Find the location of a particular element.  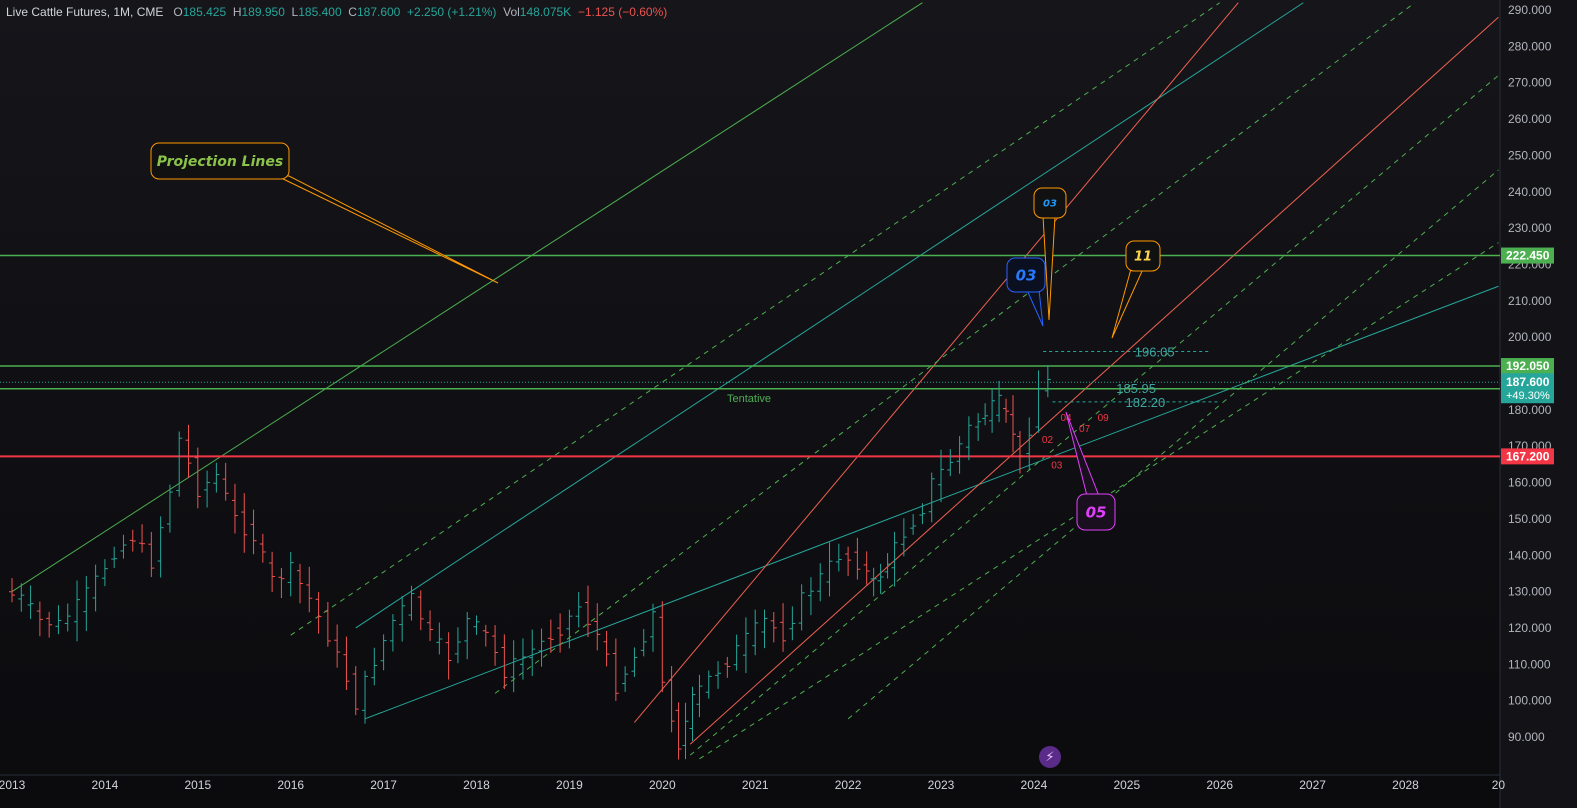

callout-03-orange-box is located at coordinates (1050, 203).